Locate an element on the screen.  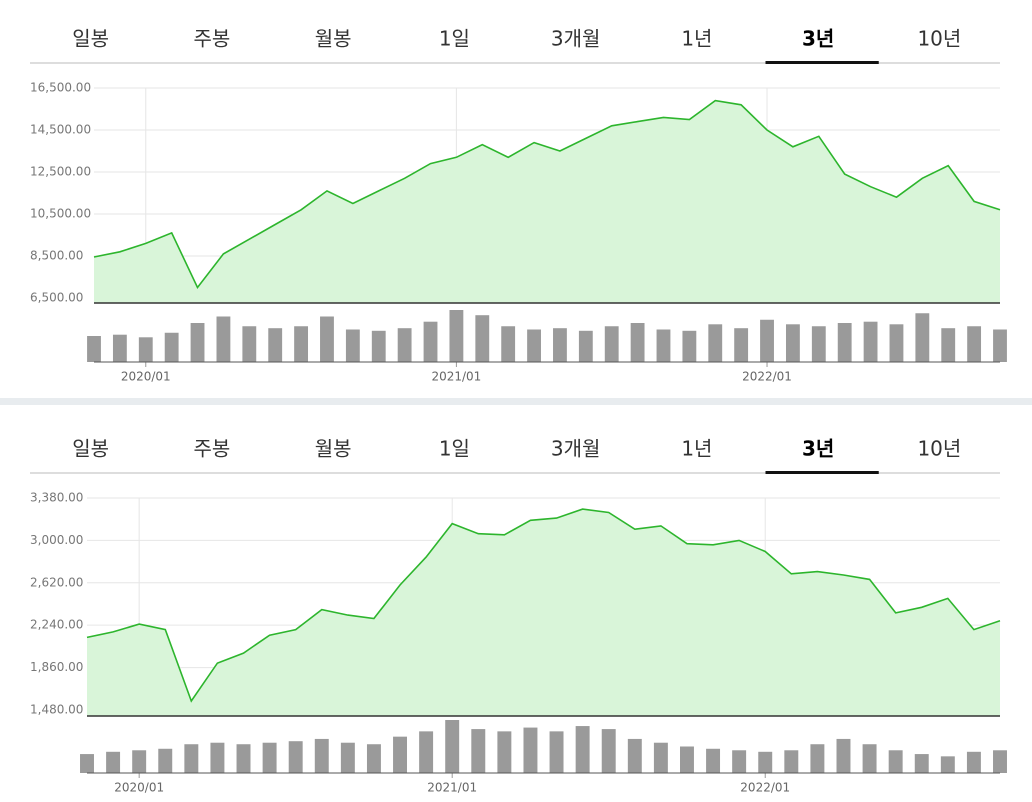
y-tick-label: 3,000.00 is located at coordinates (56, 540).